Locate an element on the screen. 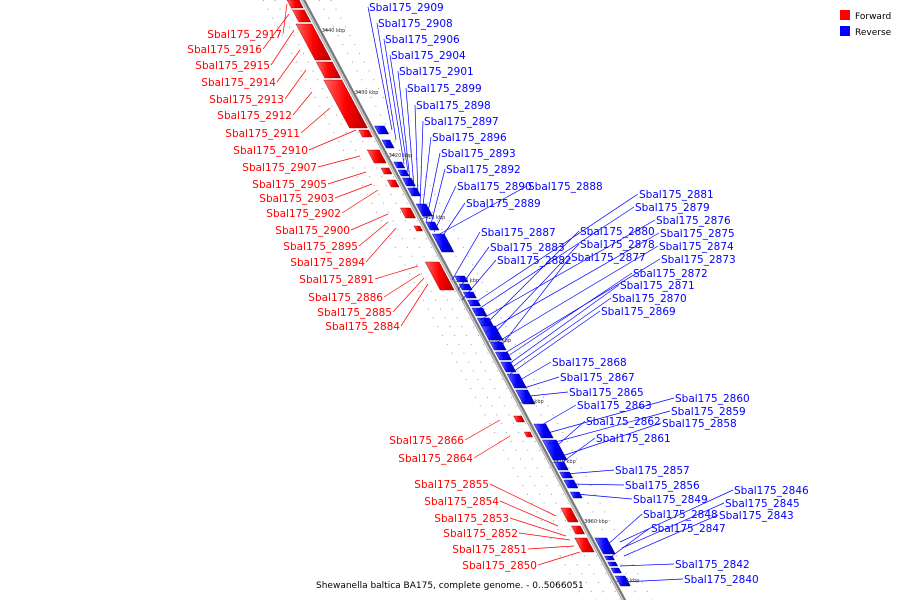  gene-label: Sbal175_2845 is located at coordinates (762, 504).